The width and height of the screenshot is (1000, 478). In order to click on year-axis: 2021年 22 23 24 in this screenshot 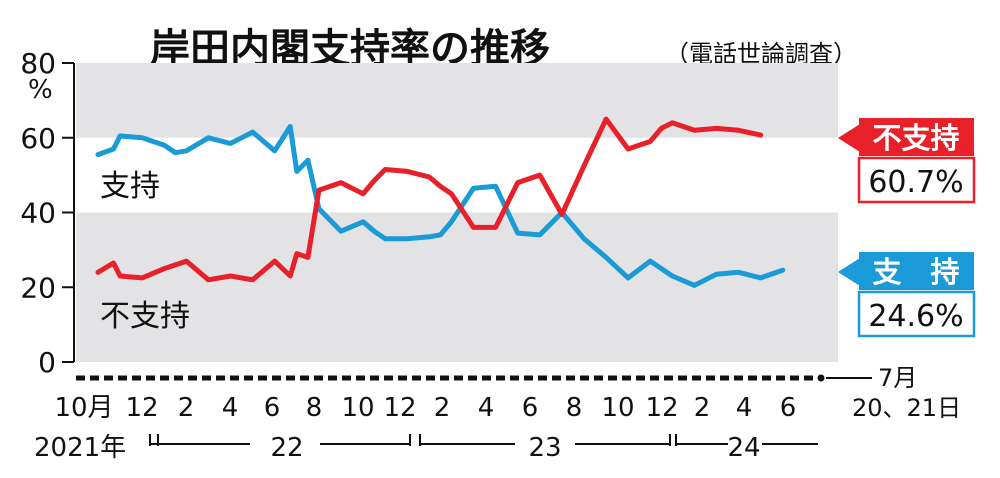, I will do `click(426, 448)`.